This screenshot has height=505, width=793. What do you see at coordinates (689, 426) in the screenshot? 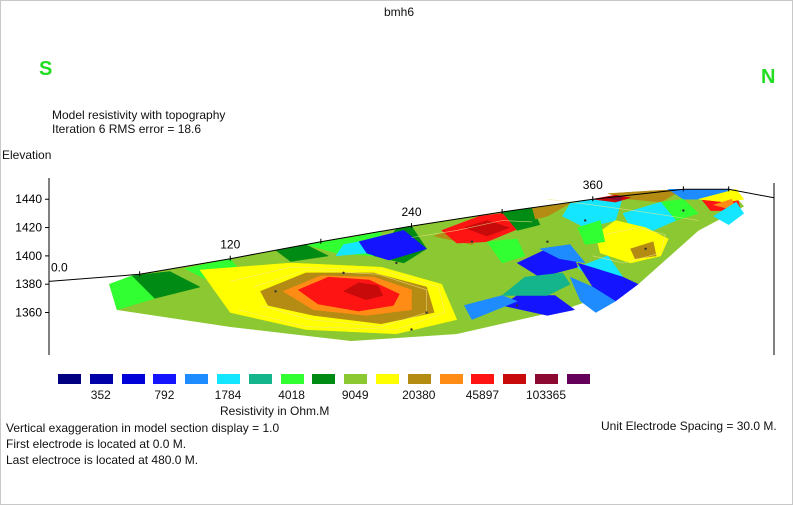
I see `unit-spacing-note: Unit Electrode Spacing = 30.0 M.` at bounding box center [689, 426].